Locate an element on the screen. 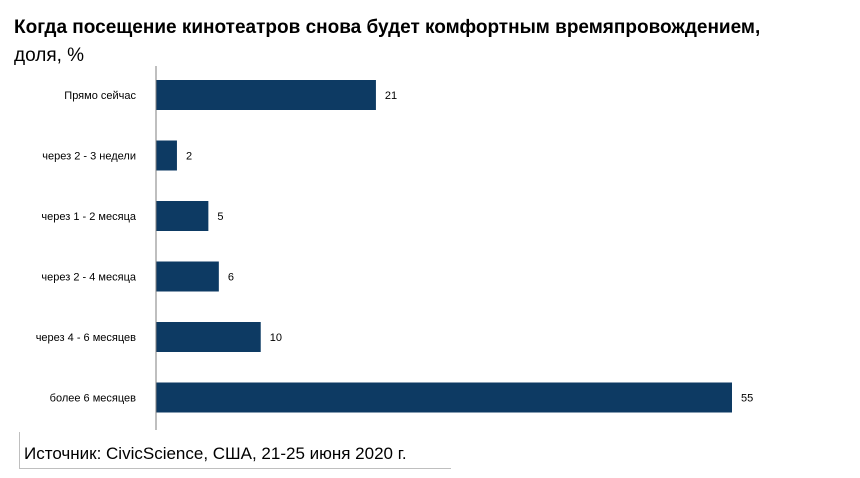  source-frame is located at coordinates (235, 450).